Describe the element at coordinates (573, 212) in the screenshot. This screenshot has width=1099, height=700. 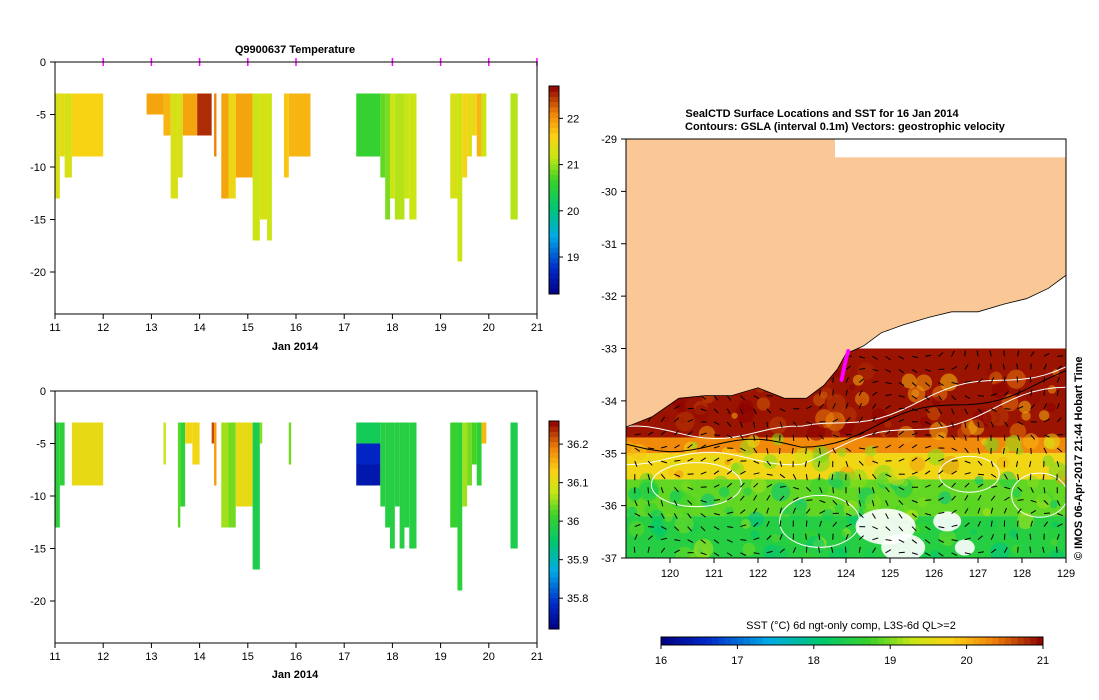
I see `colorbar-tick-label: 20` at that location.